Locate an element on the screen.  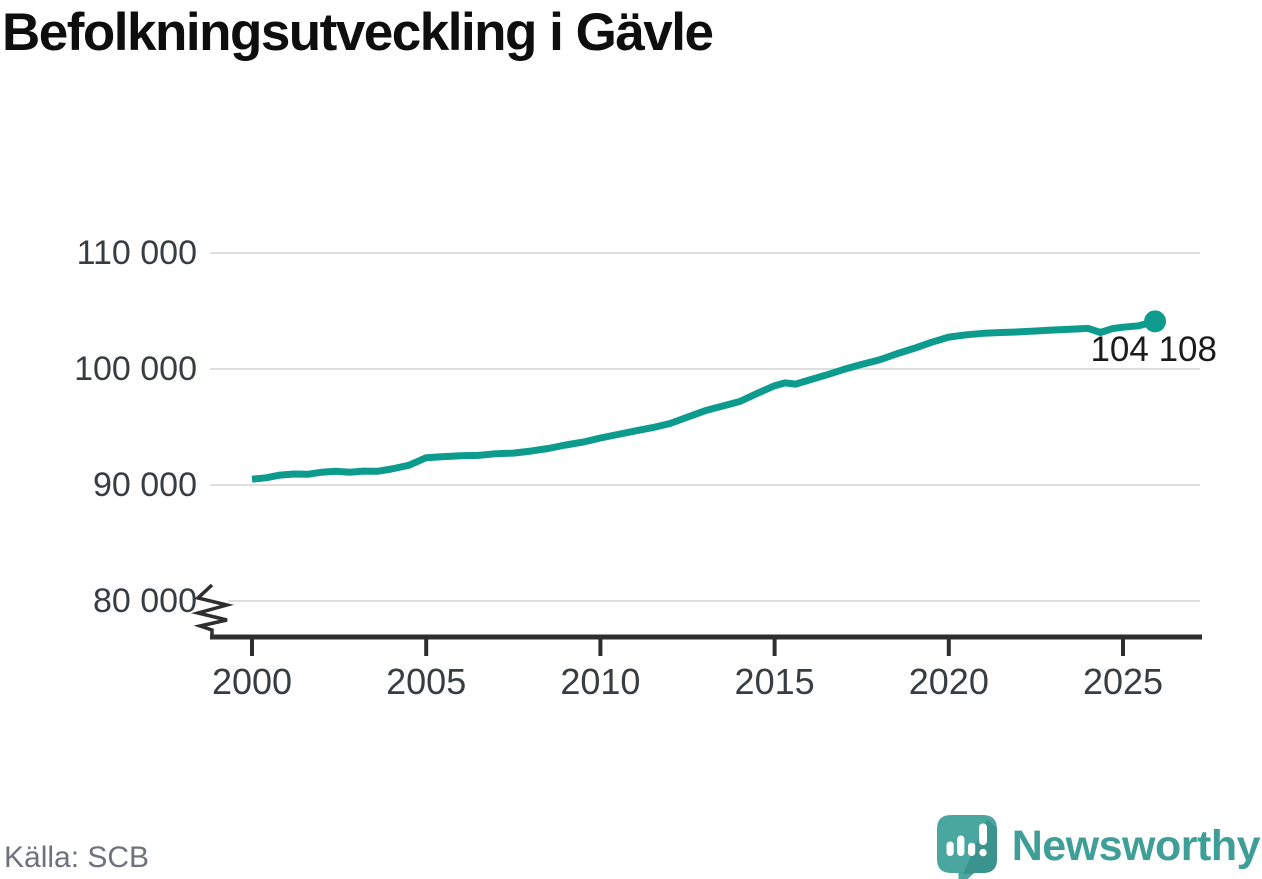
y-tick-label: 100 000 is located at coordinates (135, 369).